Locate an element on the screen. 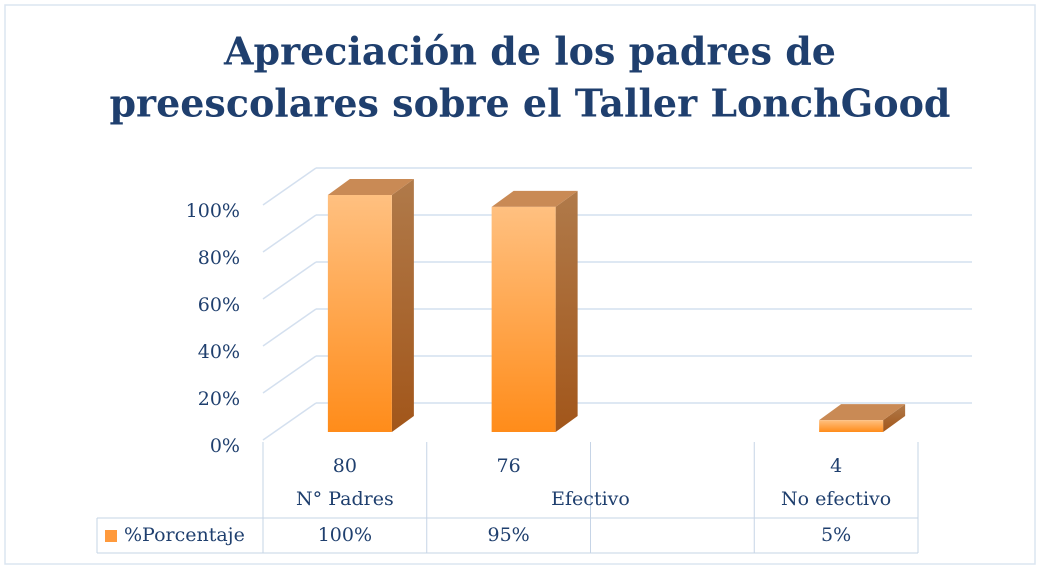  count-label: 4 is located at coordinates (836, 466).